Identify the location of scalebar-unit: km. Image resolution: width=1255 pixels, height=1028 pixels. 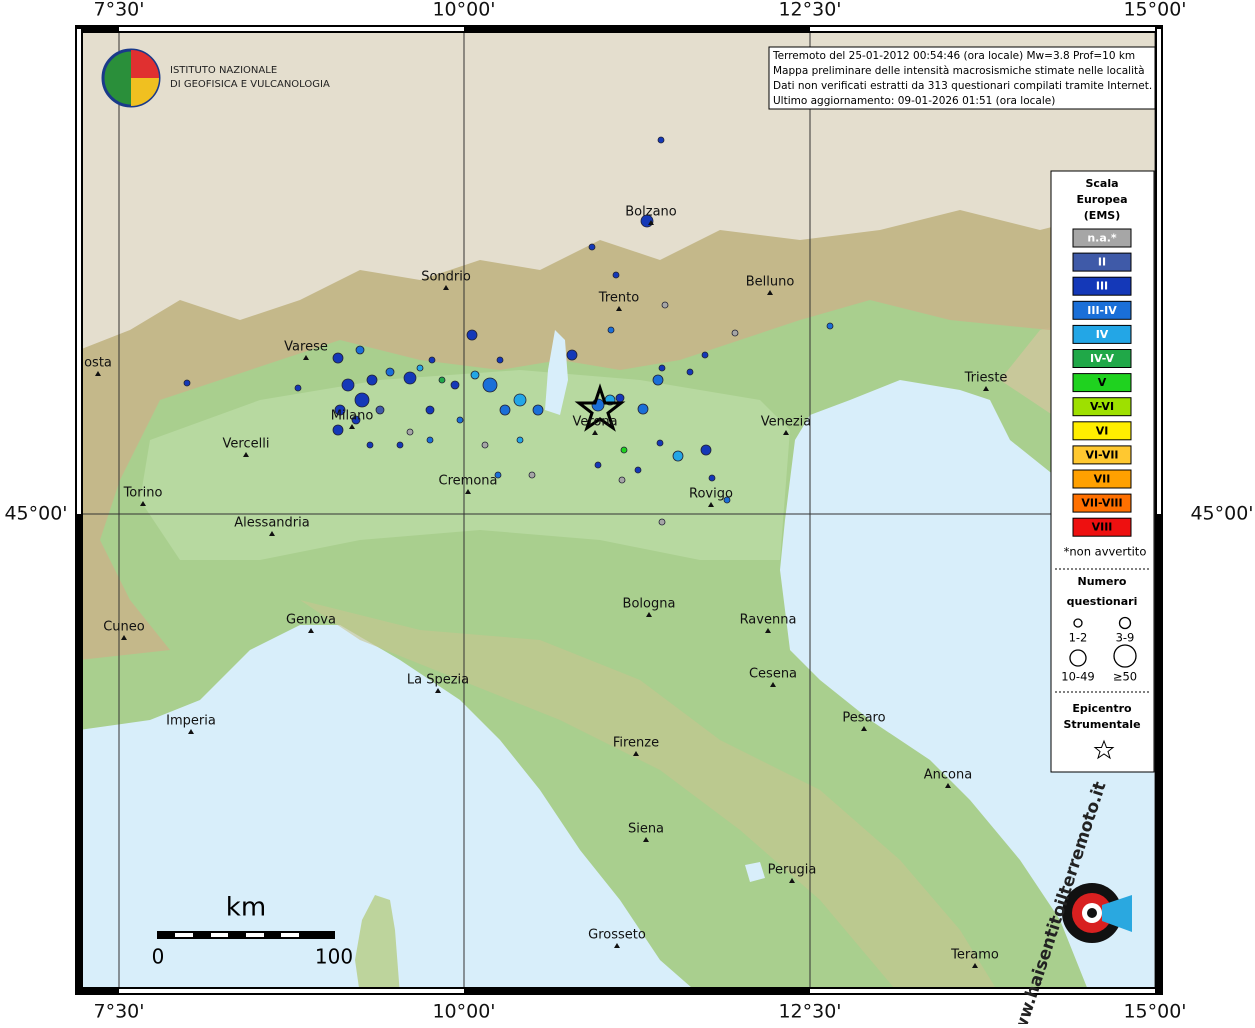
(246, 908).